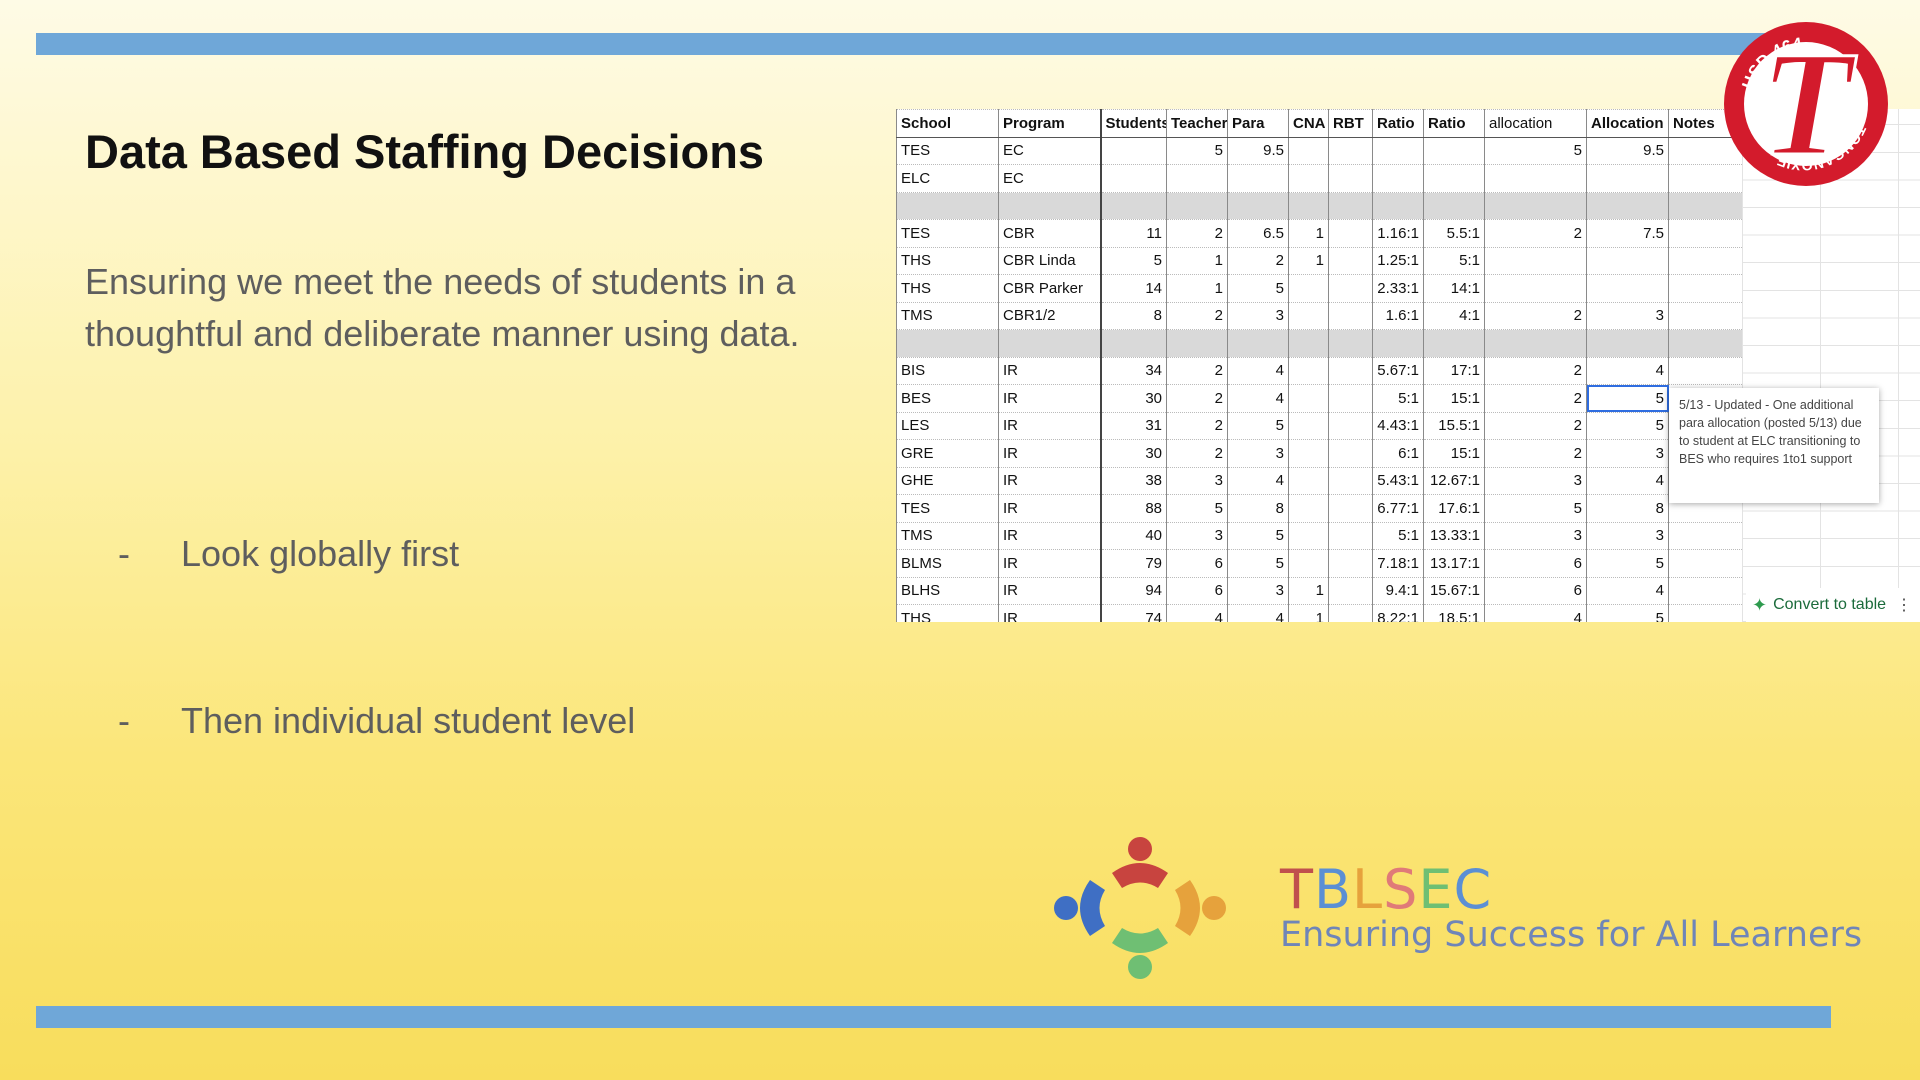 Image resolution: width=1920 pixels, height=1080 pixels. What do you see at coordinates (1454, 370) in the screenshot?
I see `table-cell: 17:1` at bounding box center [1454, 370].